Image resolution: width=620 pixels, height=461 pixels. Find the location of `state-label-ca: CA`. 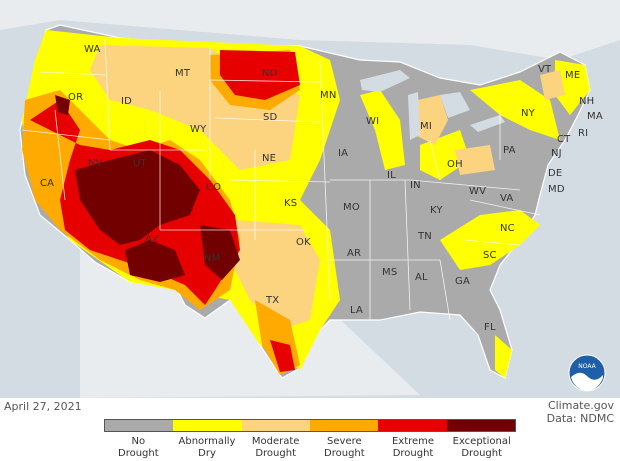

state-label-ca: CA is located at coordinates (47, 183).